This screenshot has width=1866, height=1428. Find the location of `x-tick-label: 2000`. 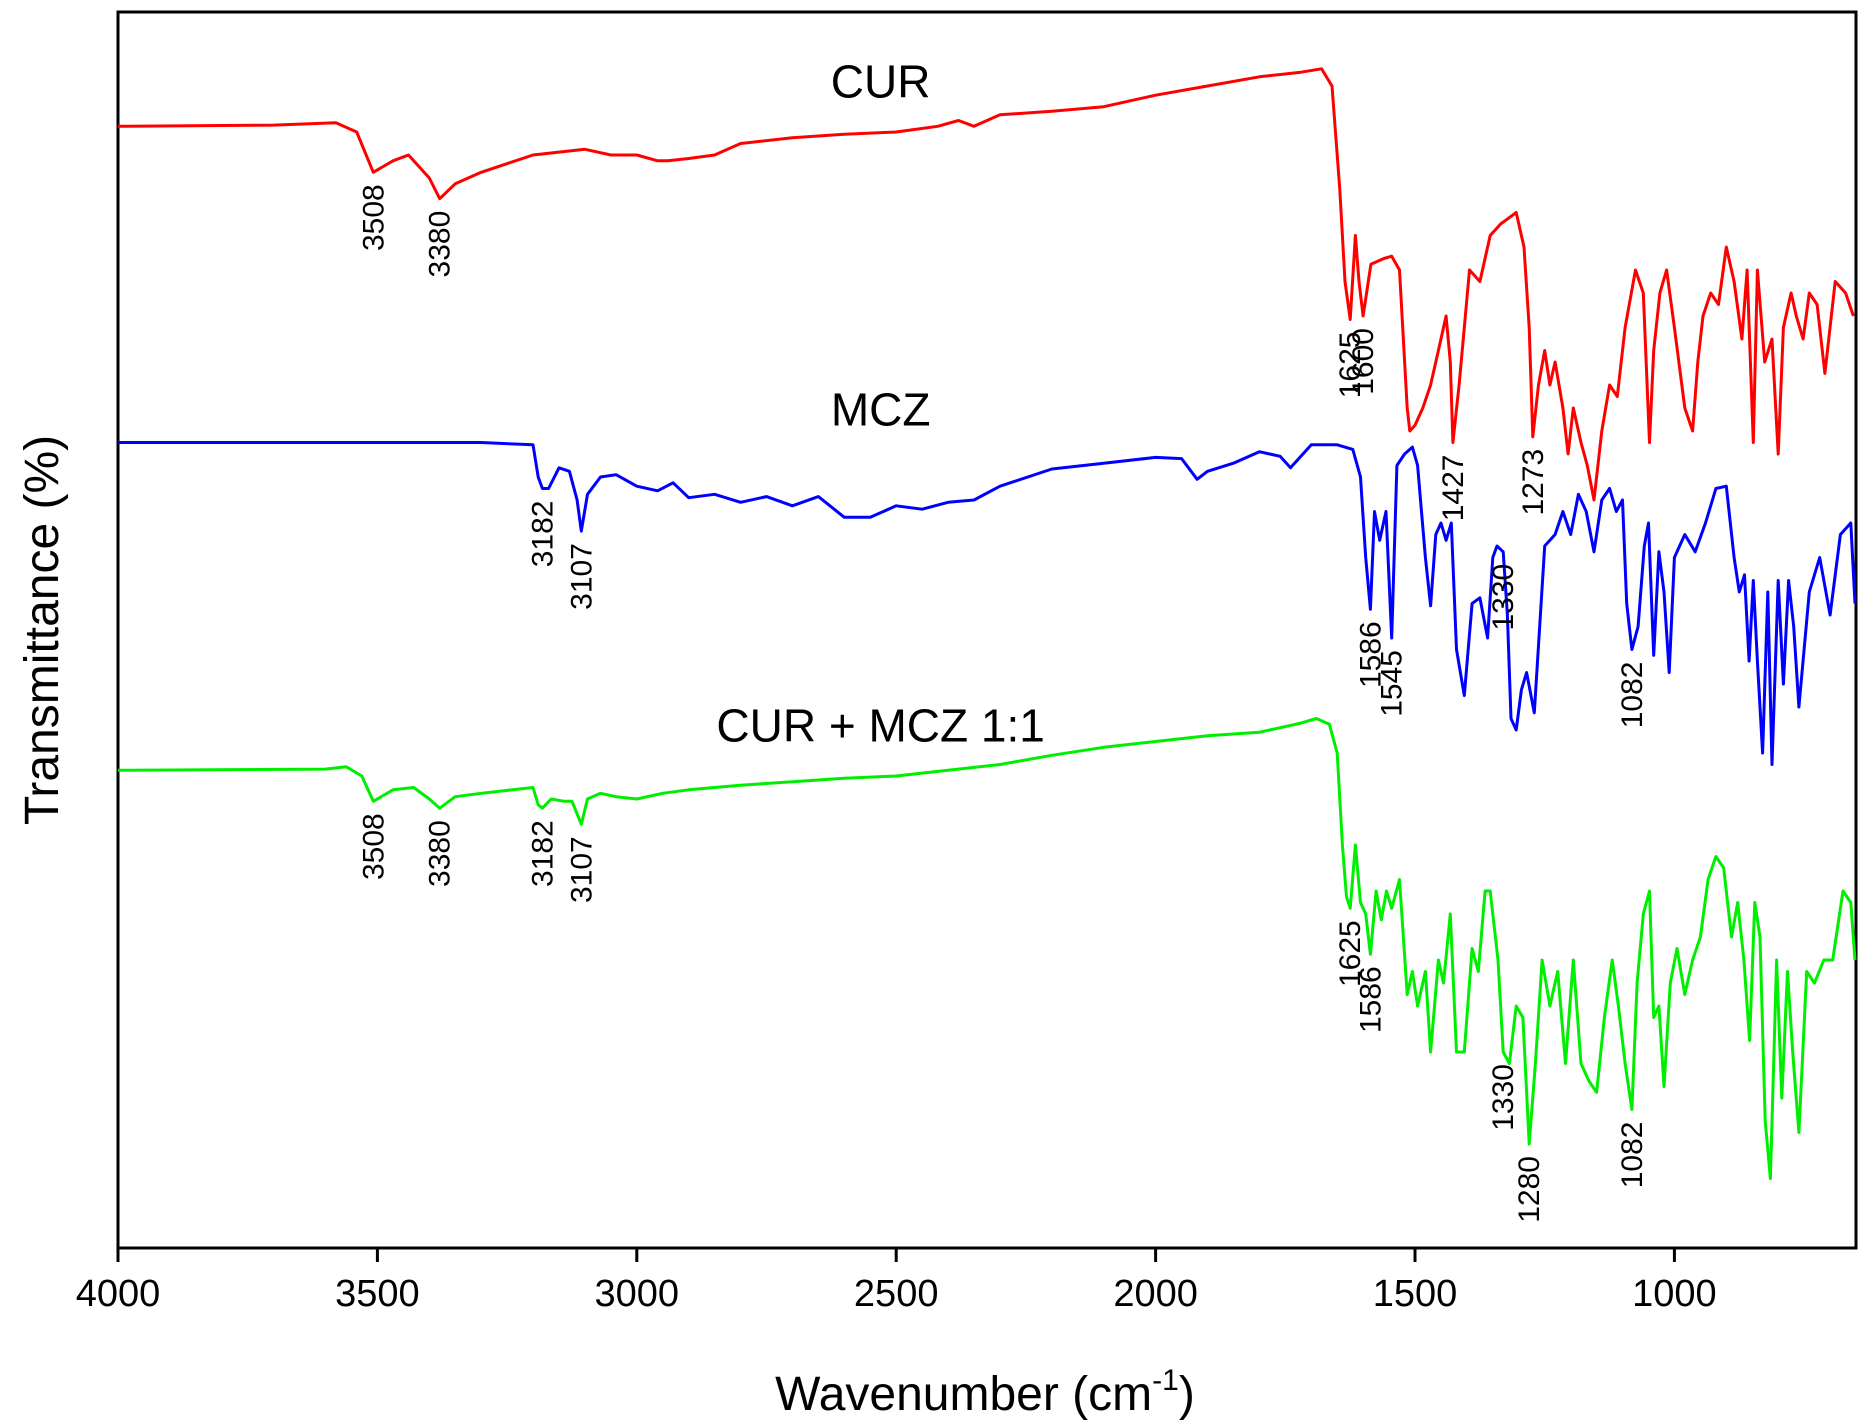

x-tick-label: 2000 is located at coordinates (1155, 1294).